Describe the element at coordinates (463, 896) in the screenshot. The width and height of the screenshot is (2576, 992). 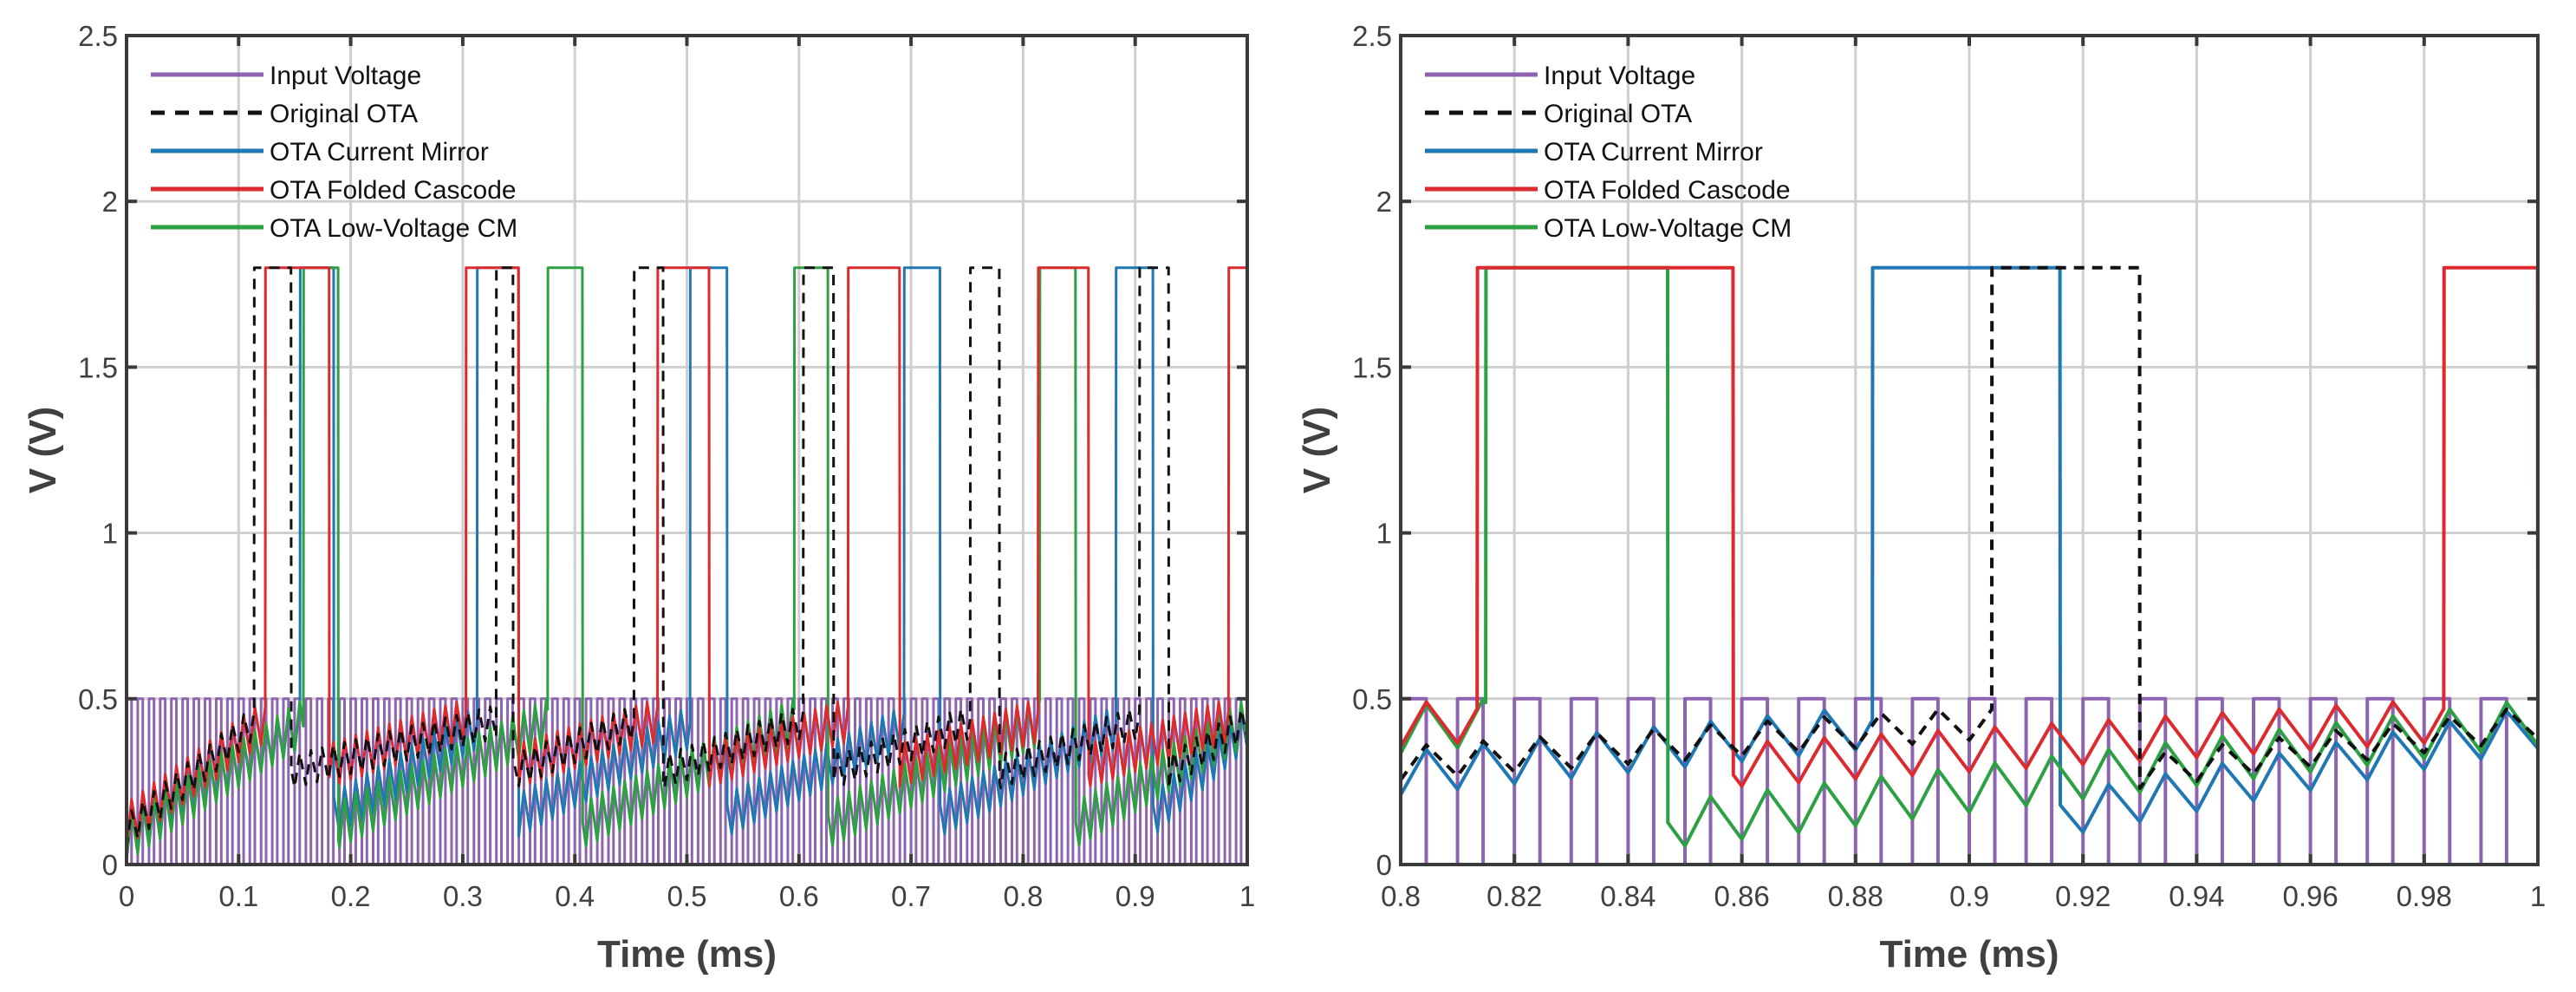
I see `x-tick-label: 0.3` at that location.